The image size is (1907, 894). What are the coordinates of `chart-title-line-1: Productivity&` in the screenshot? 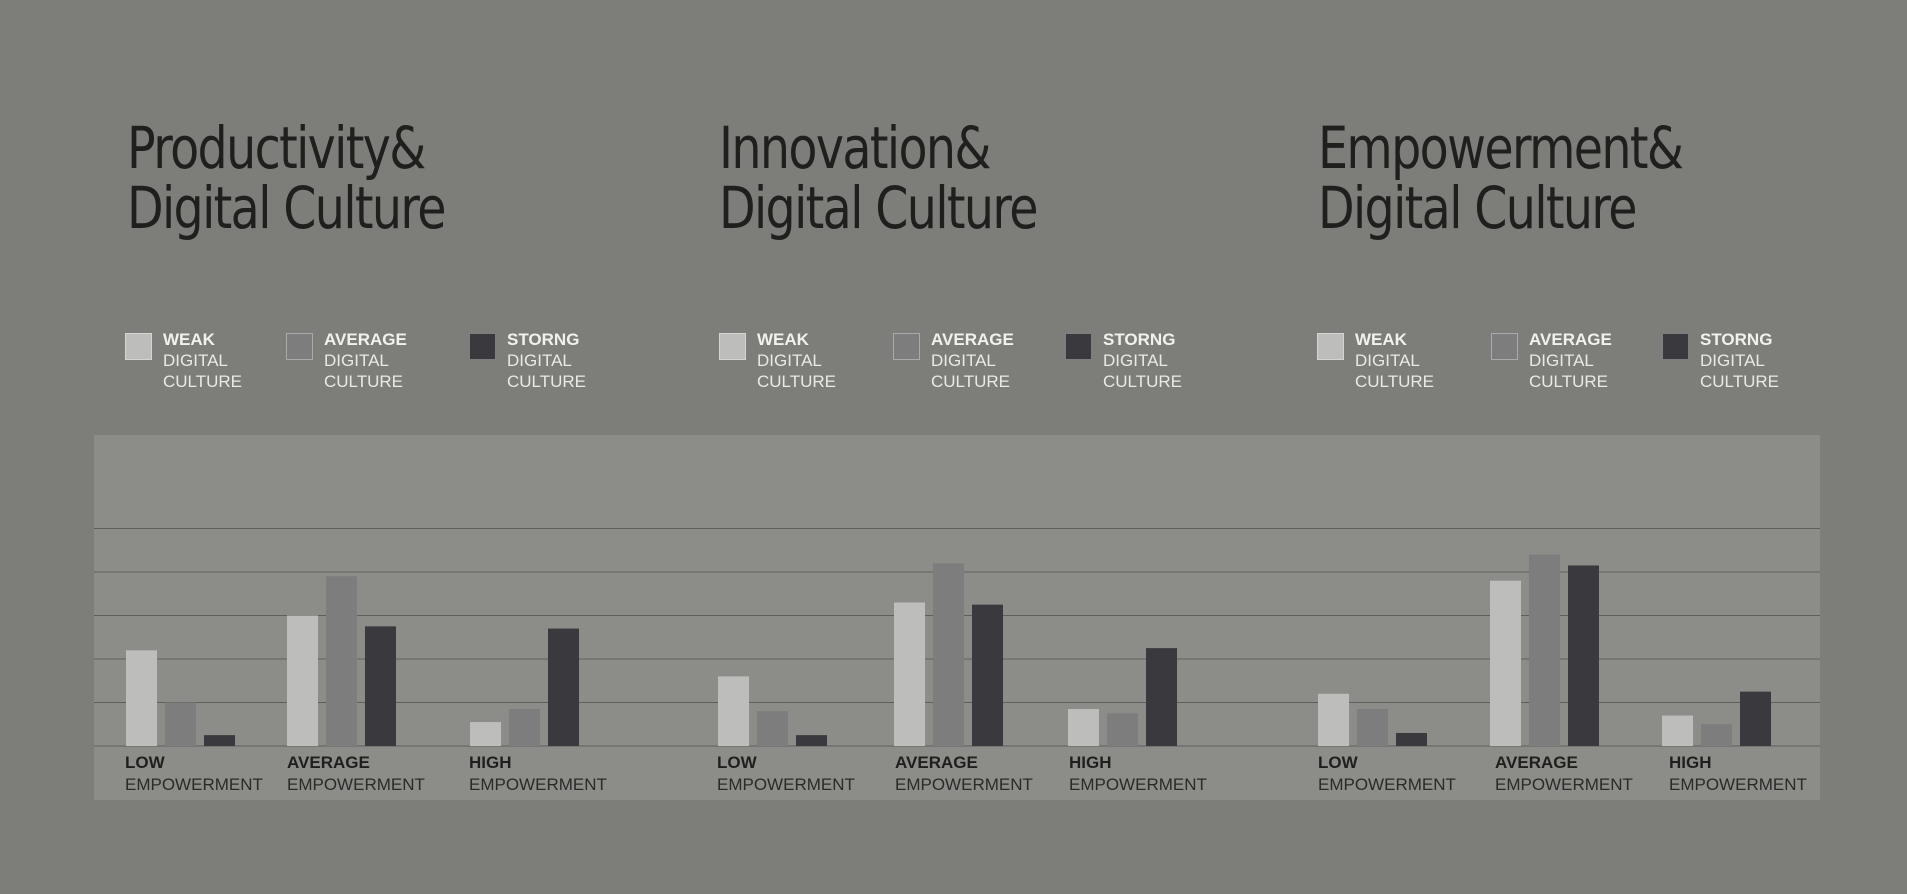 It's located at (276, 148).